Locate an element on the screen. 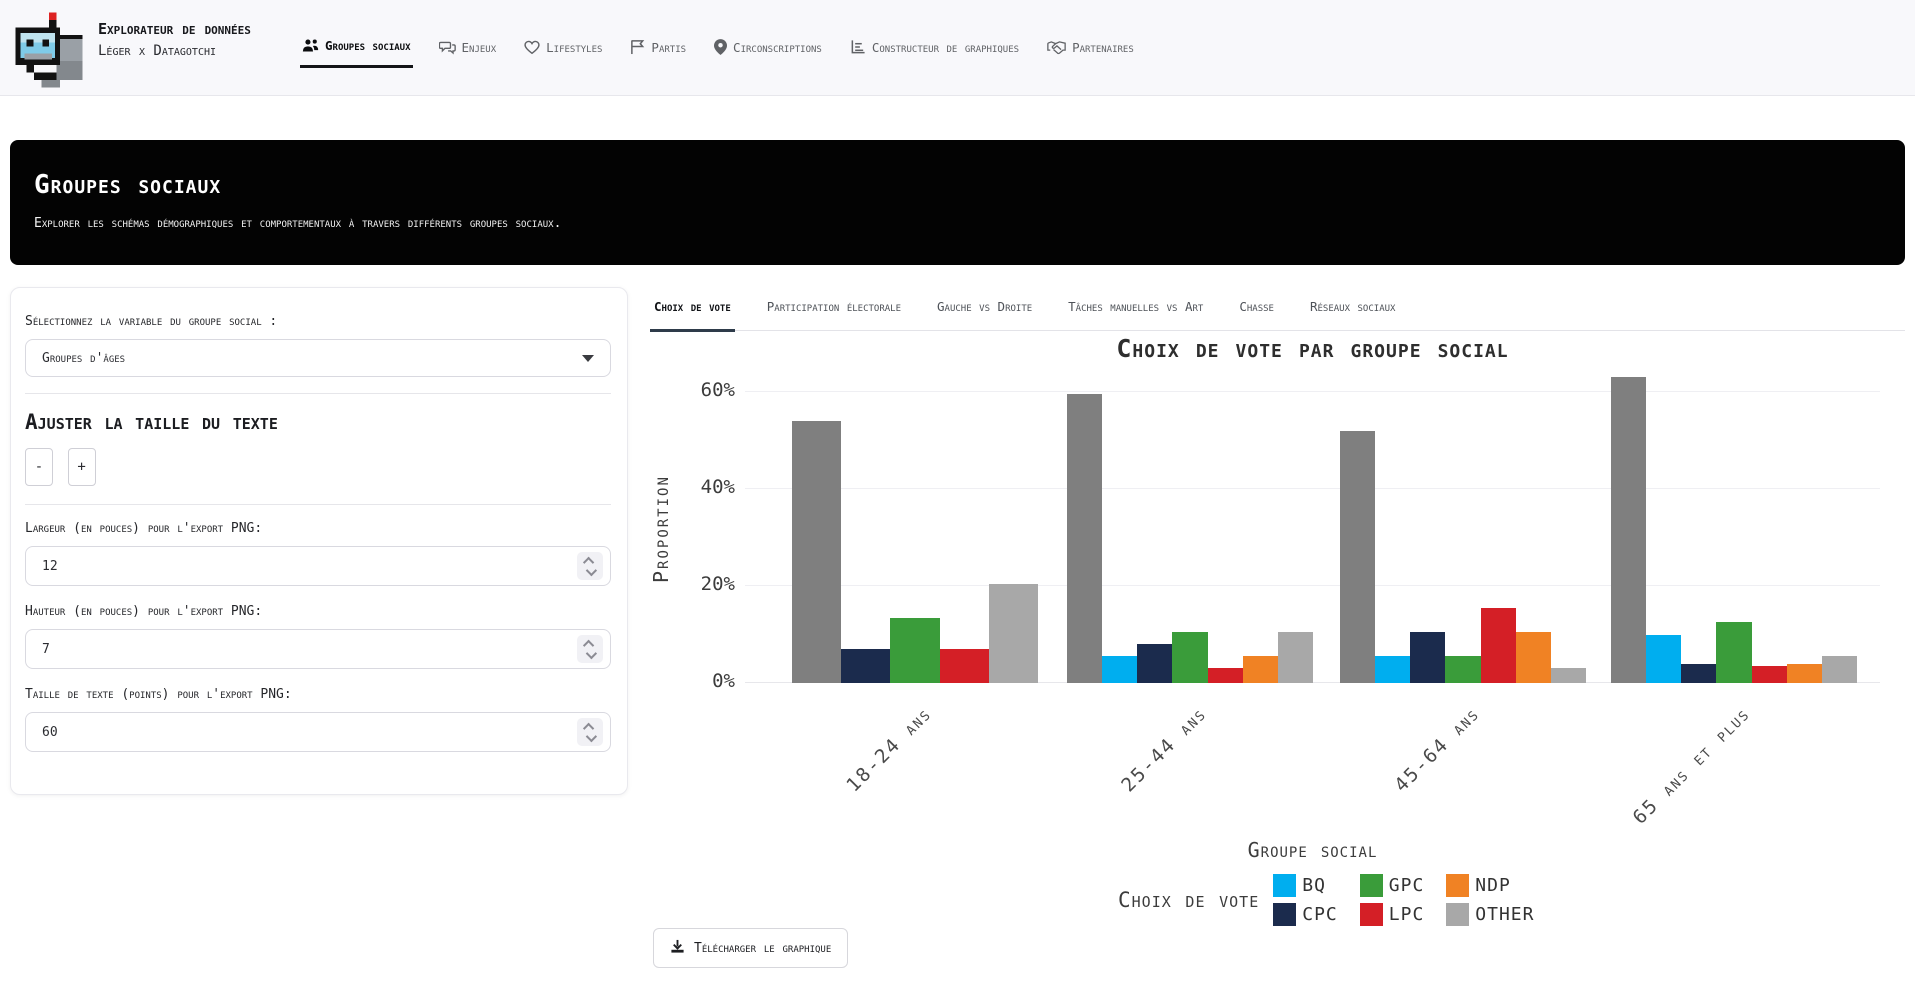  nav-item-constructeur: Constructeur de graphiques is located at coordinates (934, 48).